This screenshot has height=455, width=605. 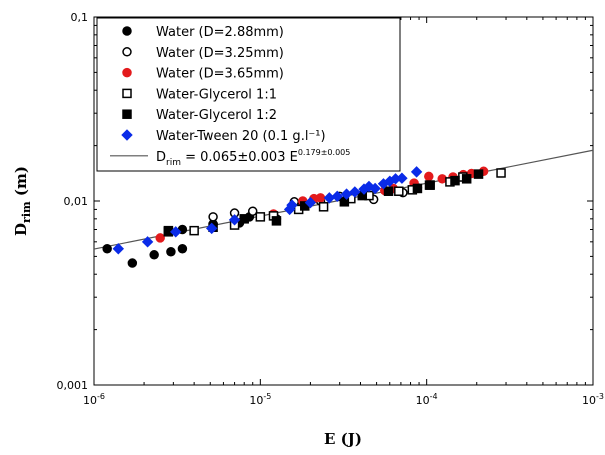 What do you see at coordinates (73, 385) in the screenshot?
I see `y-tick-label: 0,001` at bounding box center [73, 385].